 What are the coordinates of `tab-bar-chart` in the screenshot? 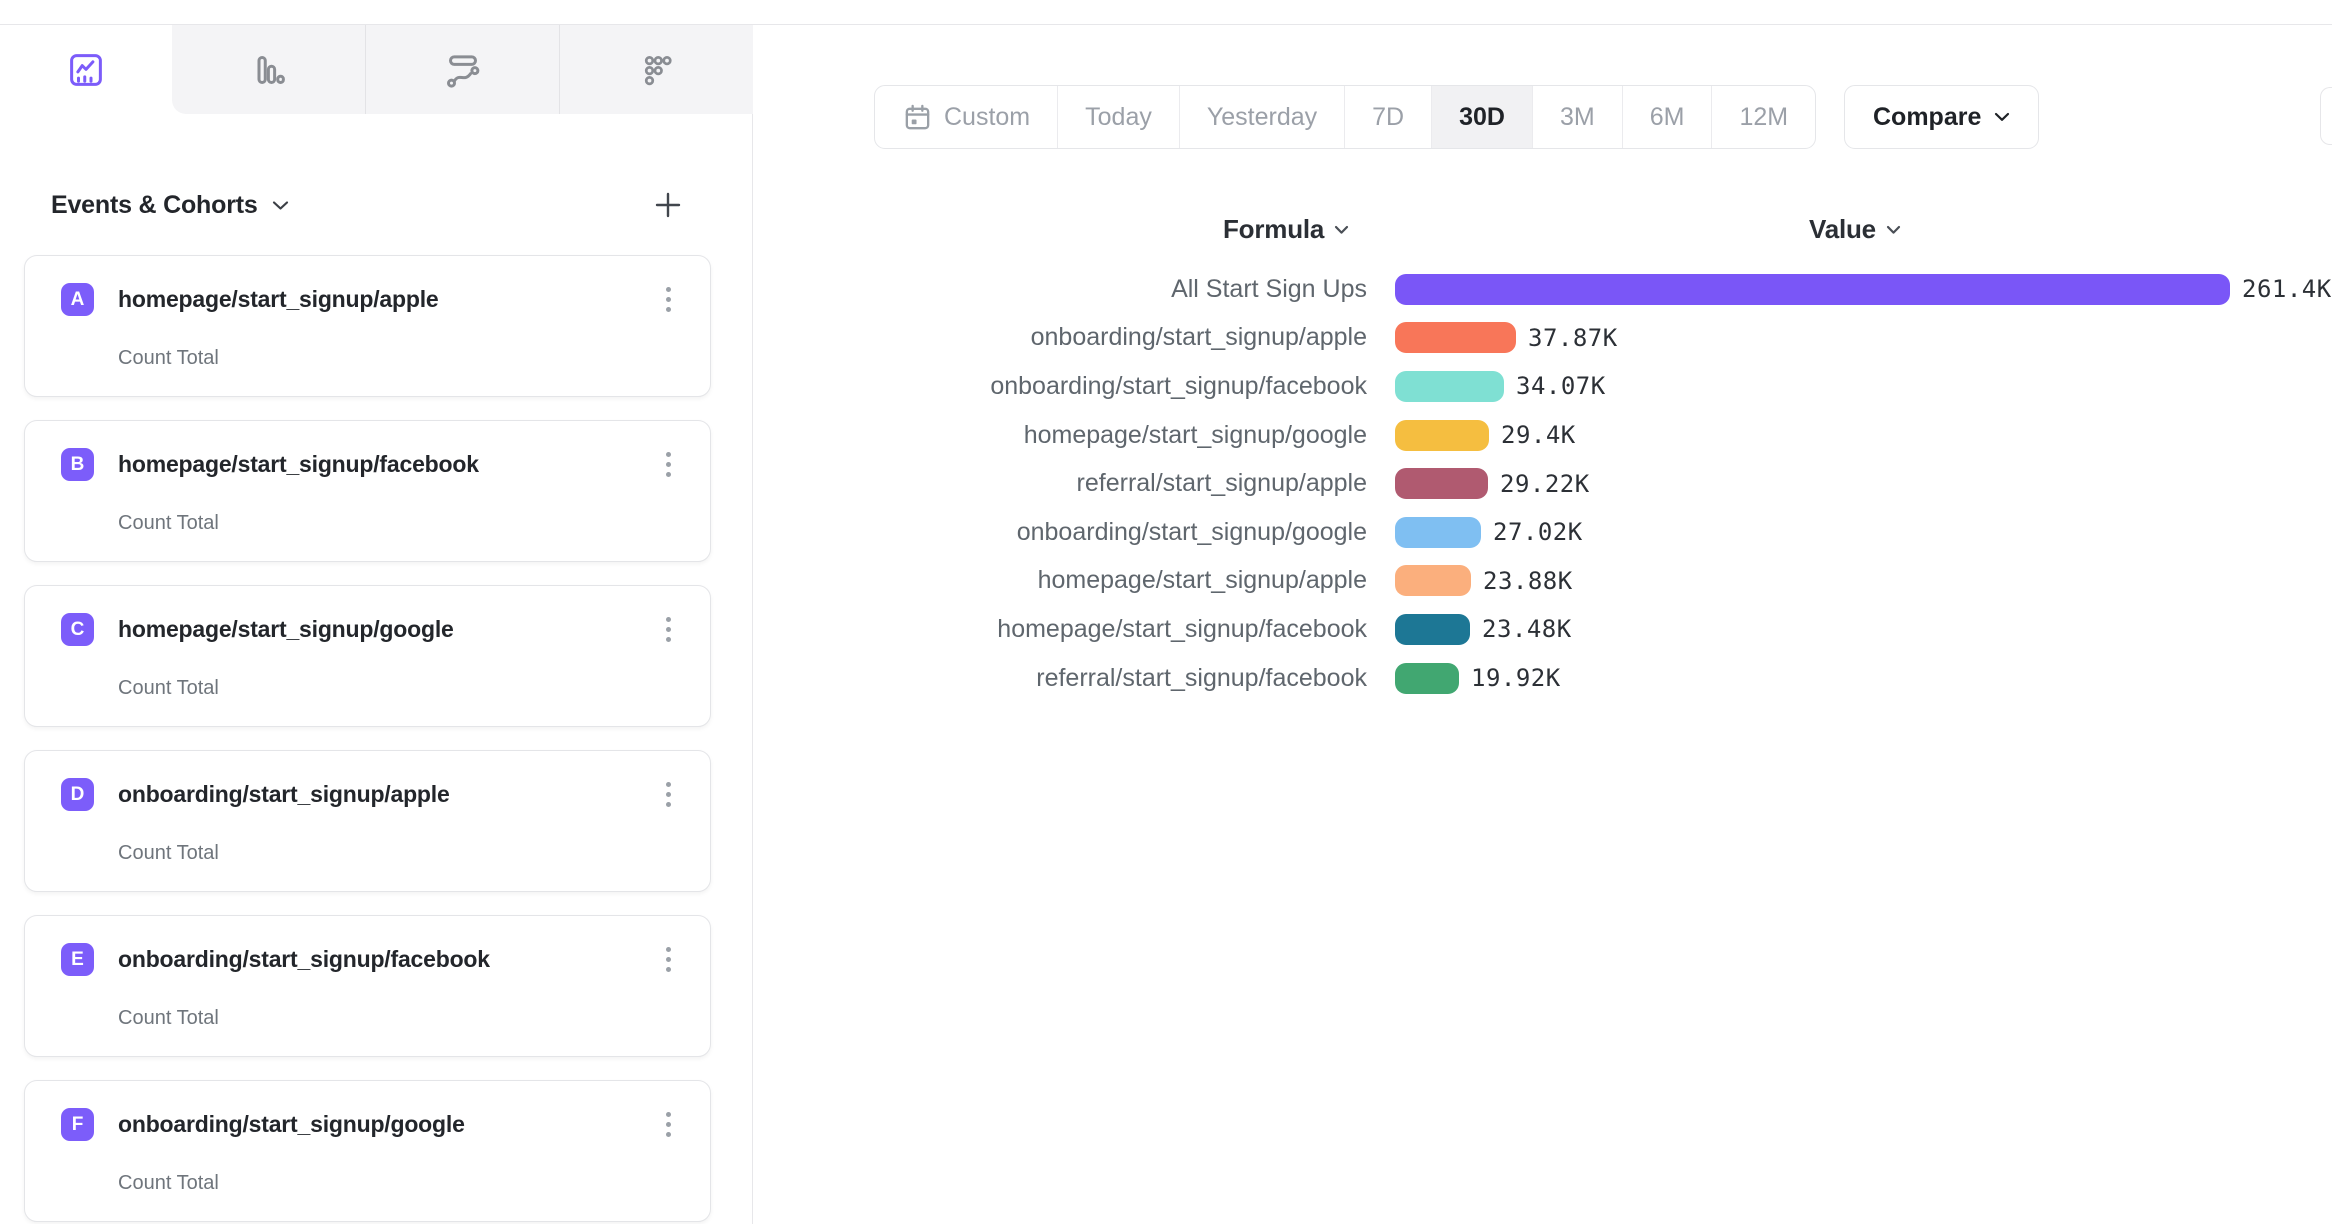 It's located at (268, 69).